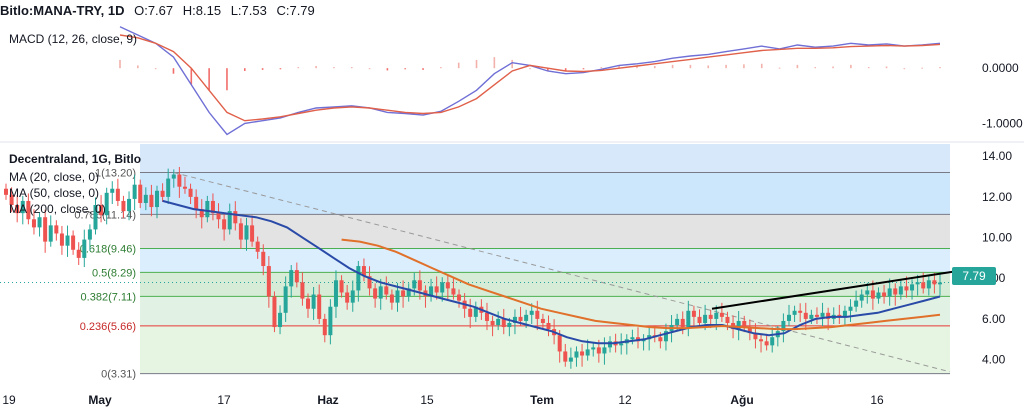  Describe the element at coordinates (75, 159) in the screenshot. I see `main-legend-title: Decentraland, 1G, Bitlo` at that location.